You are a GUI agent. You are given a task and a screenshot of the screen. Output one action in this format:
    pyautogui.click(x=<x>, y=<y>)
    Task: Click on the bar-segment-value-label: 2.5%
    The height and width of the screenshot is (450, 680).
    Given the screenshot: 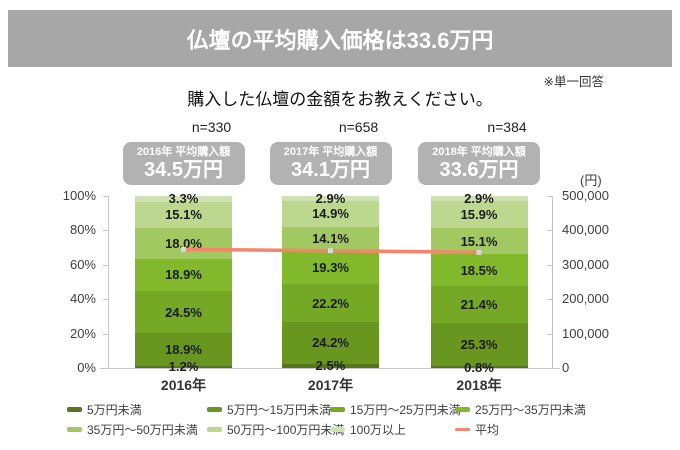 What is the action you would take?
    pyautogui.click(x=330, y=366)
    